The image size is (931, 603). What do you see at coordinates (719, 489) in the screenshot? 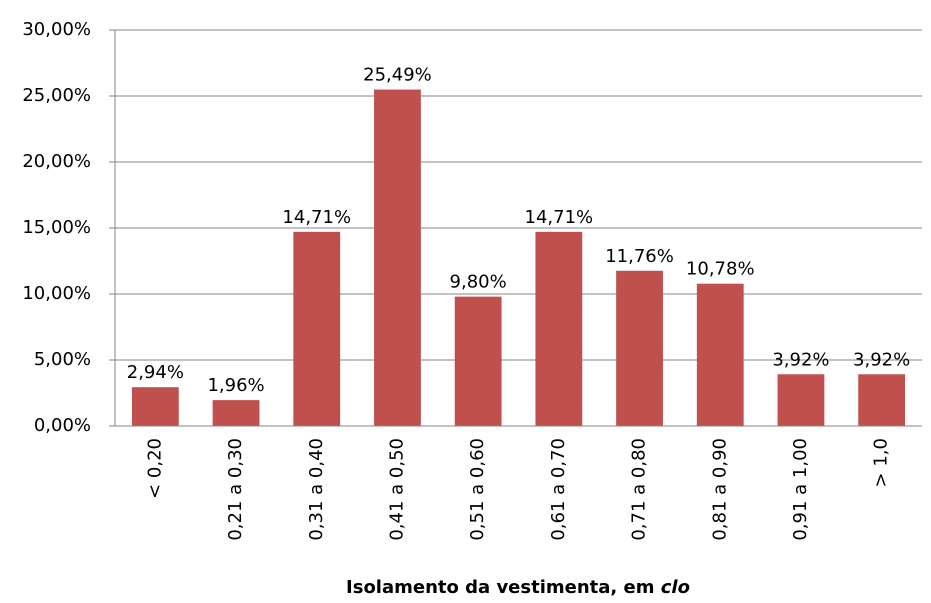
I see `x-tick-label: 0,81 a 0,90` at bounding box center [719, 489].